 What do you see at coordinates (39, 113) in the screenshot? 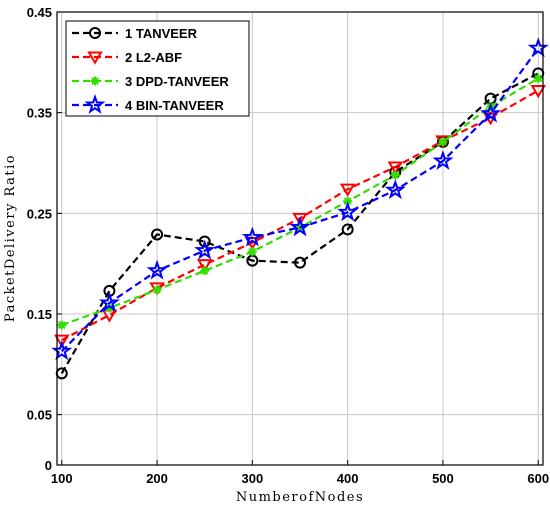
I see `y-tick-label: 0.35` at bounding box center [39, 113].